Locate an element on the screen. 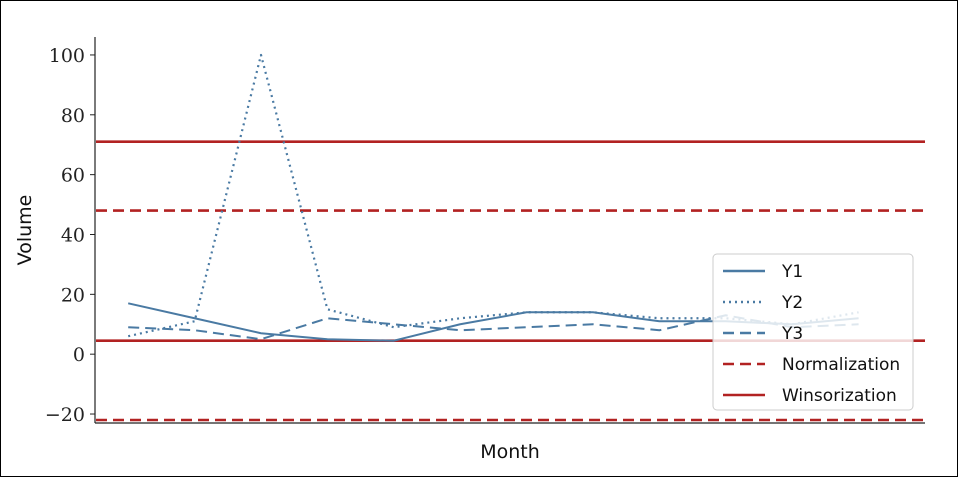 The height and width of the screenshot is (477, 958). y-tick-label: 40 is located at coordinates (73, 235).